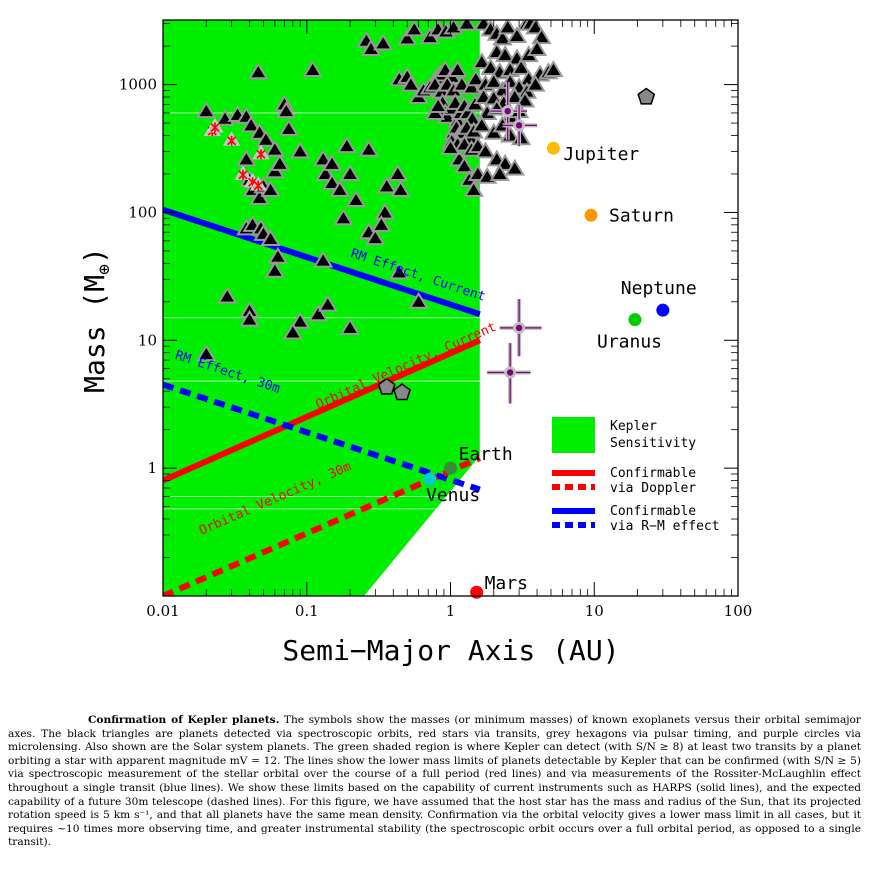  I want to click on legend-swatch-kepler, so click(573, 435).